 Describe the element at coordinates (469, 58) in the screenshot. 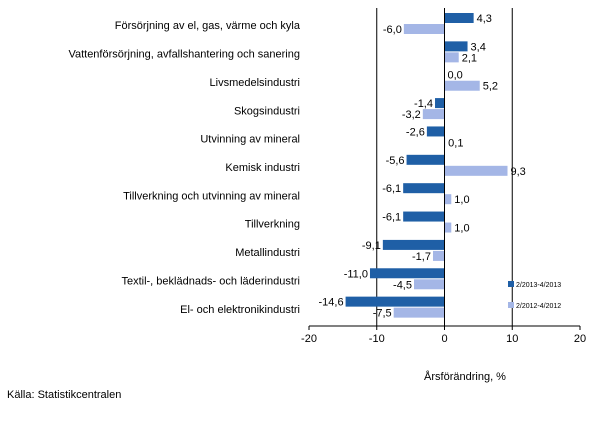

I see `value-label-series-2: 2,1` at that location.